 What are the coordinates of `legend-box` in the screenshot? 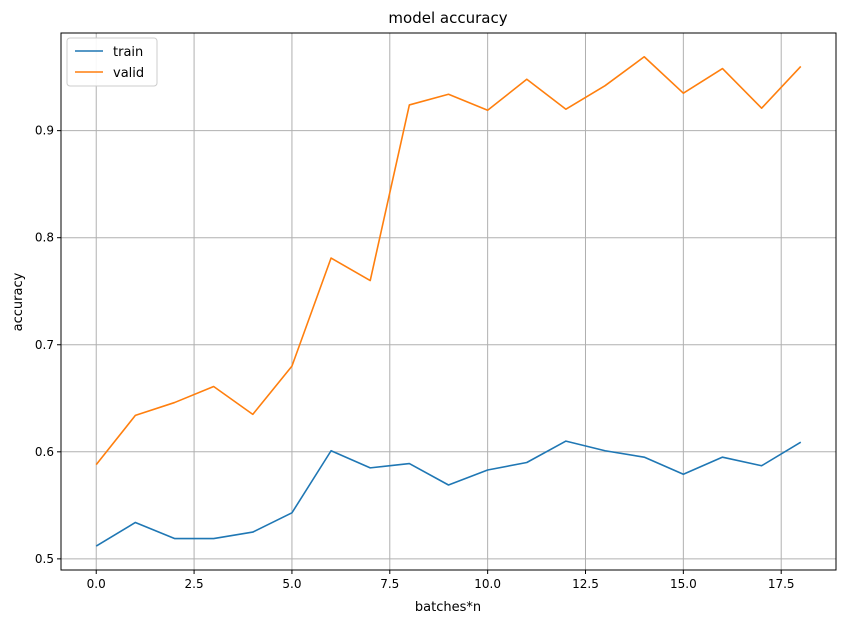 It's located at (112, 62).